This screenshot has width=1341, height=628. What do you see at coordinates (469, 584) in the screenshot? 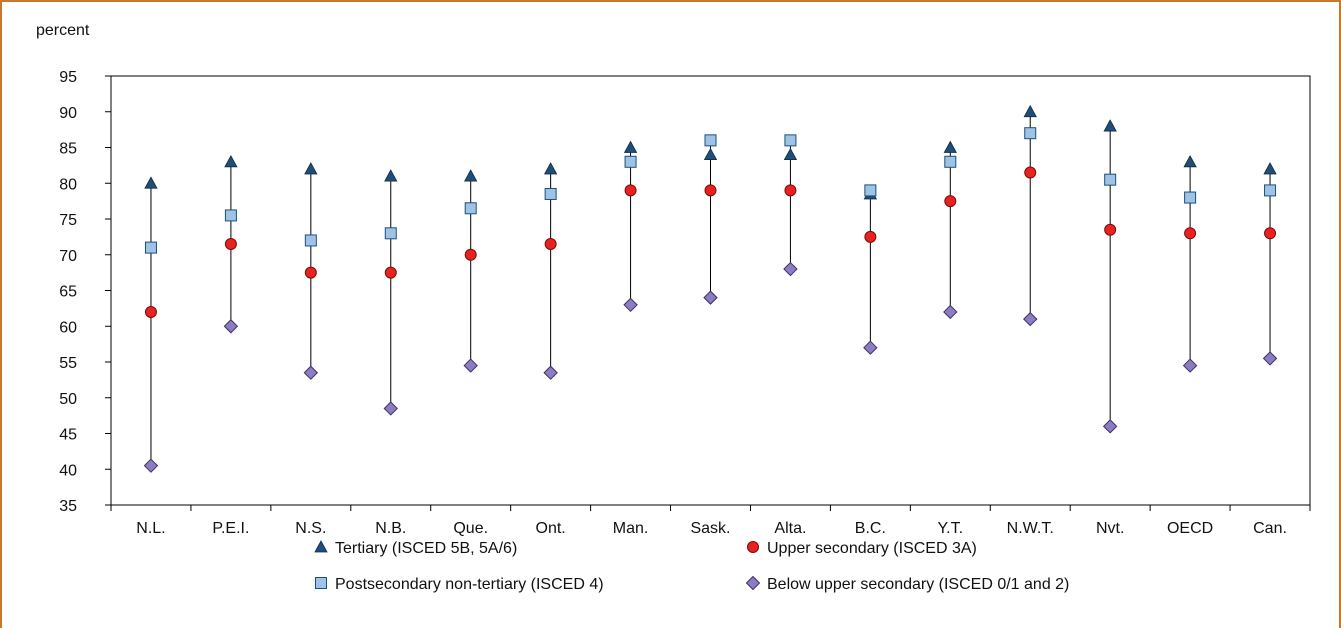
I see `legend-label: Postsecondary non-tertiary (ISCED 4)` at bounding box center [469, 584].